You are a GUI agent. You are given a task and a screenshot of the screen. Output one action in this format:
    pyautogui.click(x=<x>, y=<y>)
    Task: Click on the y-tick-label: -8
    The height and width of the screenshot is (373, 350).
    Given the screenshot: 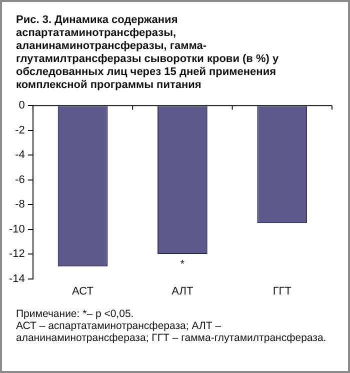 What is the action you would take?
    pyautogui.click(x=20, y=204)
    